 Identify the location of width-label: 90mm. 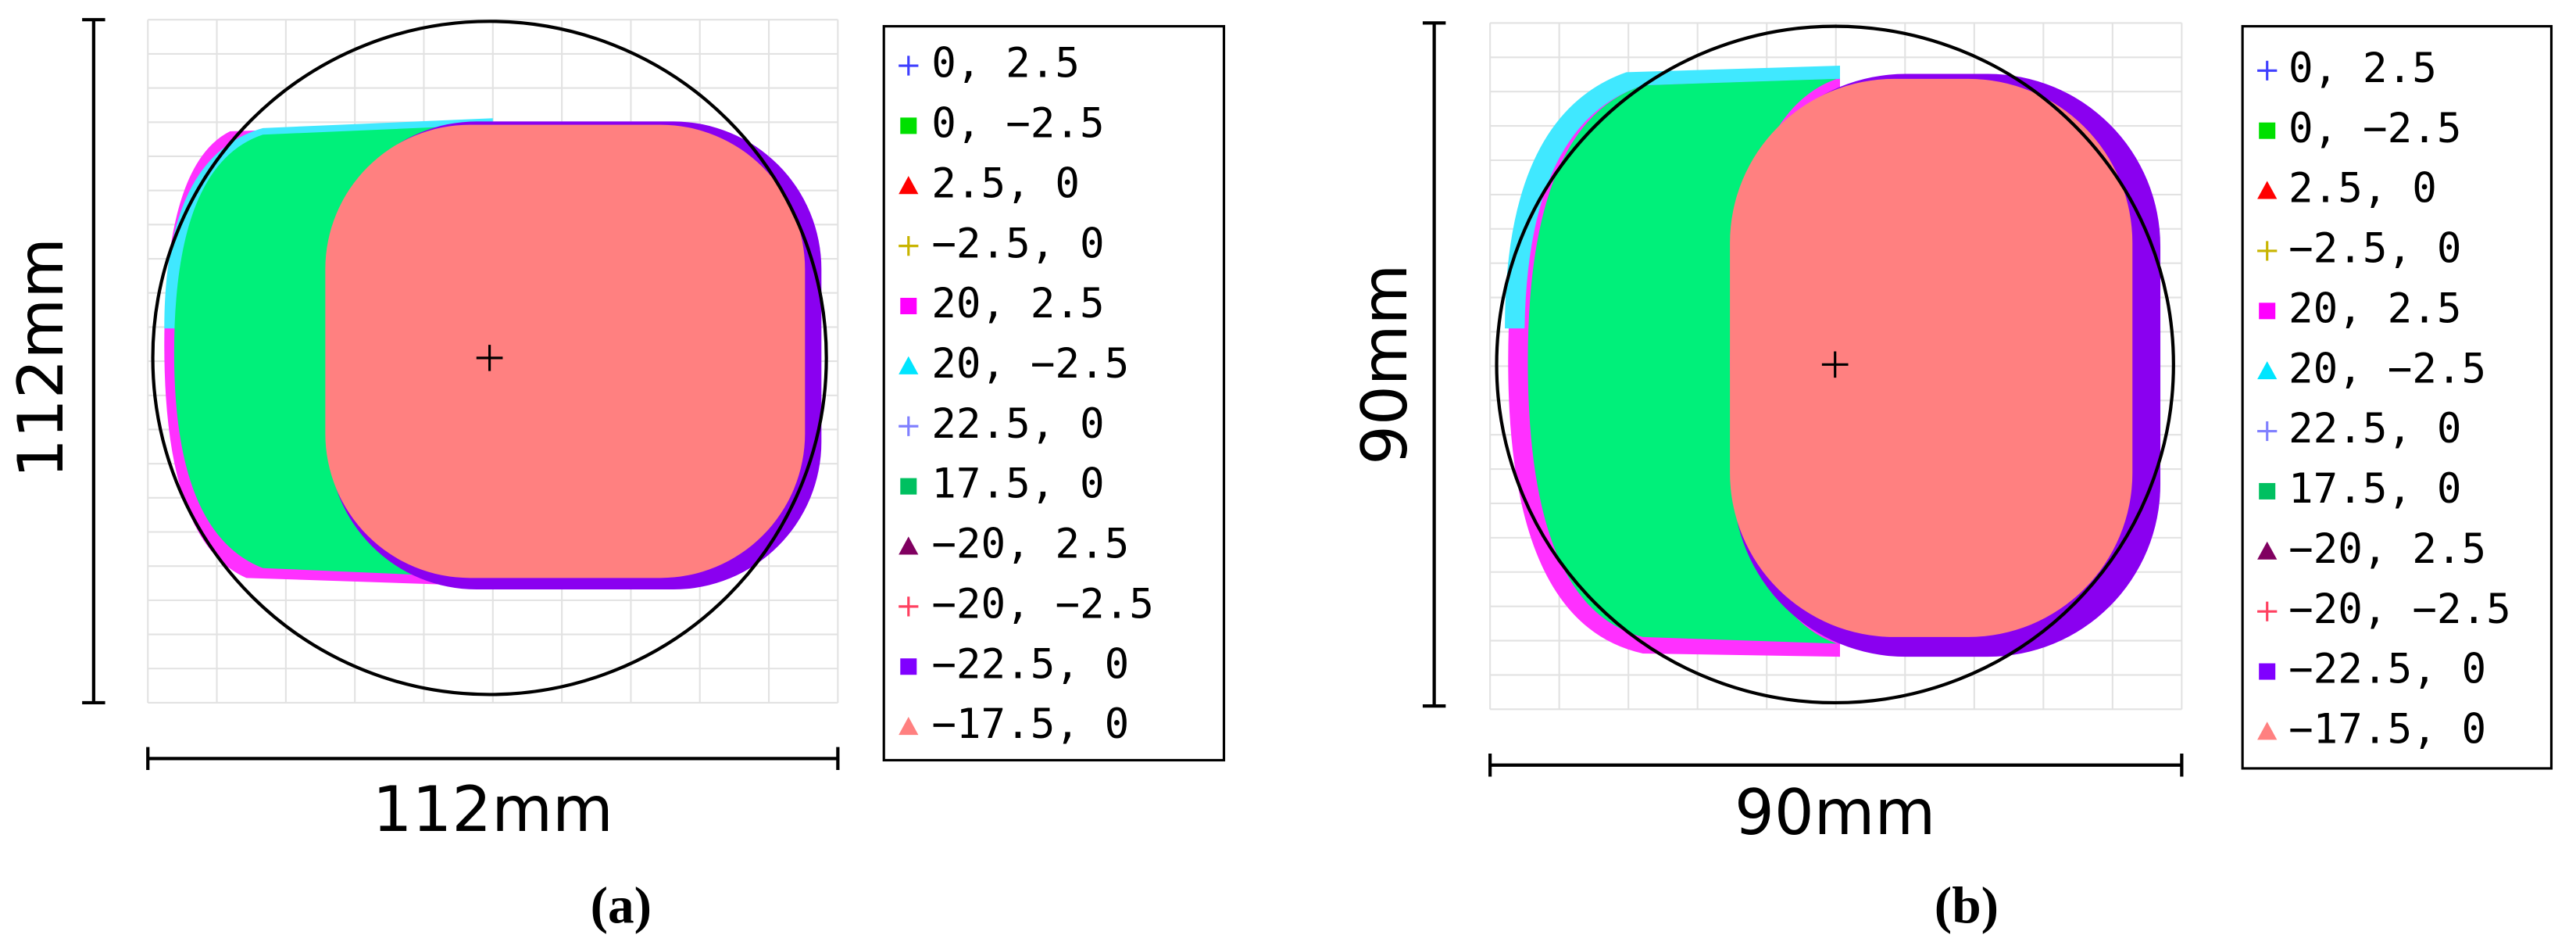
(1835, 812).